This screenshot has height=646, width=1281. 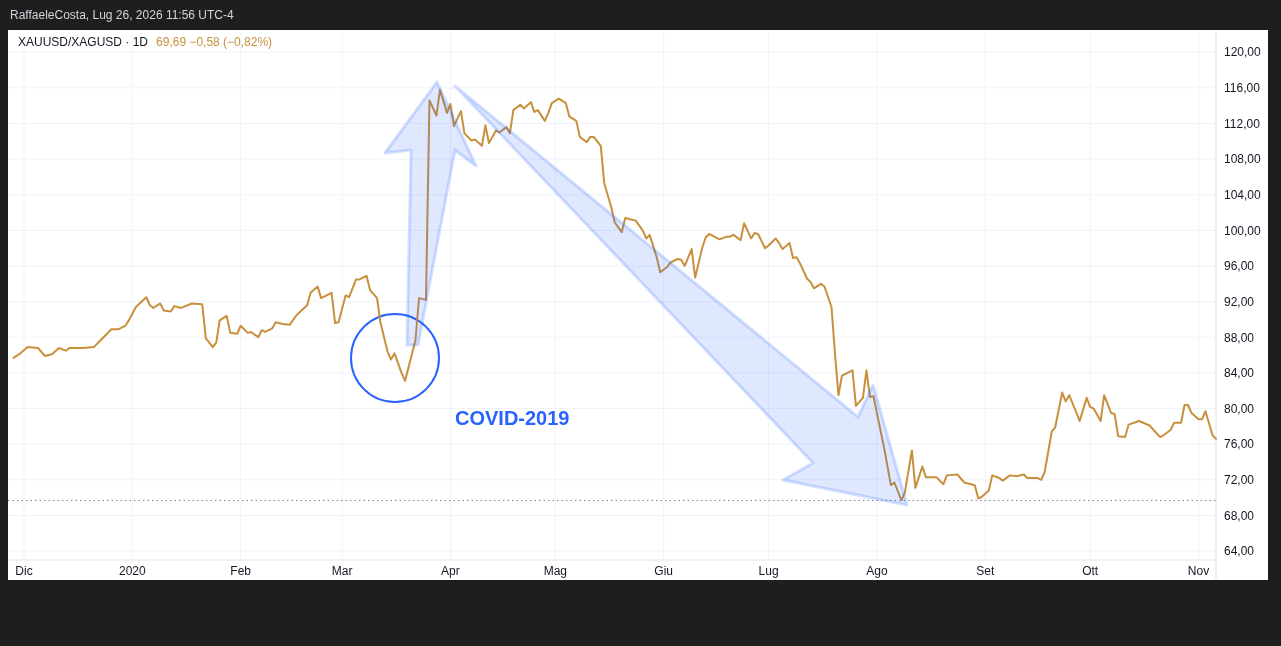 What do you see at coordinates (1239, 408) in the screenshot?
I see `y-tick-label: 80,00` at bounding box center [1239, 408].